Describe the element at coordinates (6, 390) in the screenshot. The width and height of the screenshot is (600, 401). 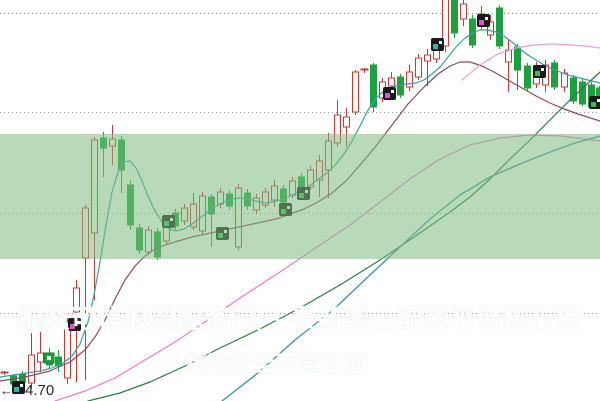
I see `left-arrow-icon: ←` at that location.